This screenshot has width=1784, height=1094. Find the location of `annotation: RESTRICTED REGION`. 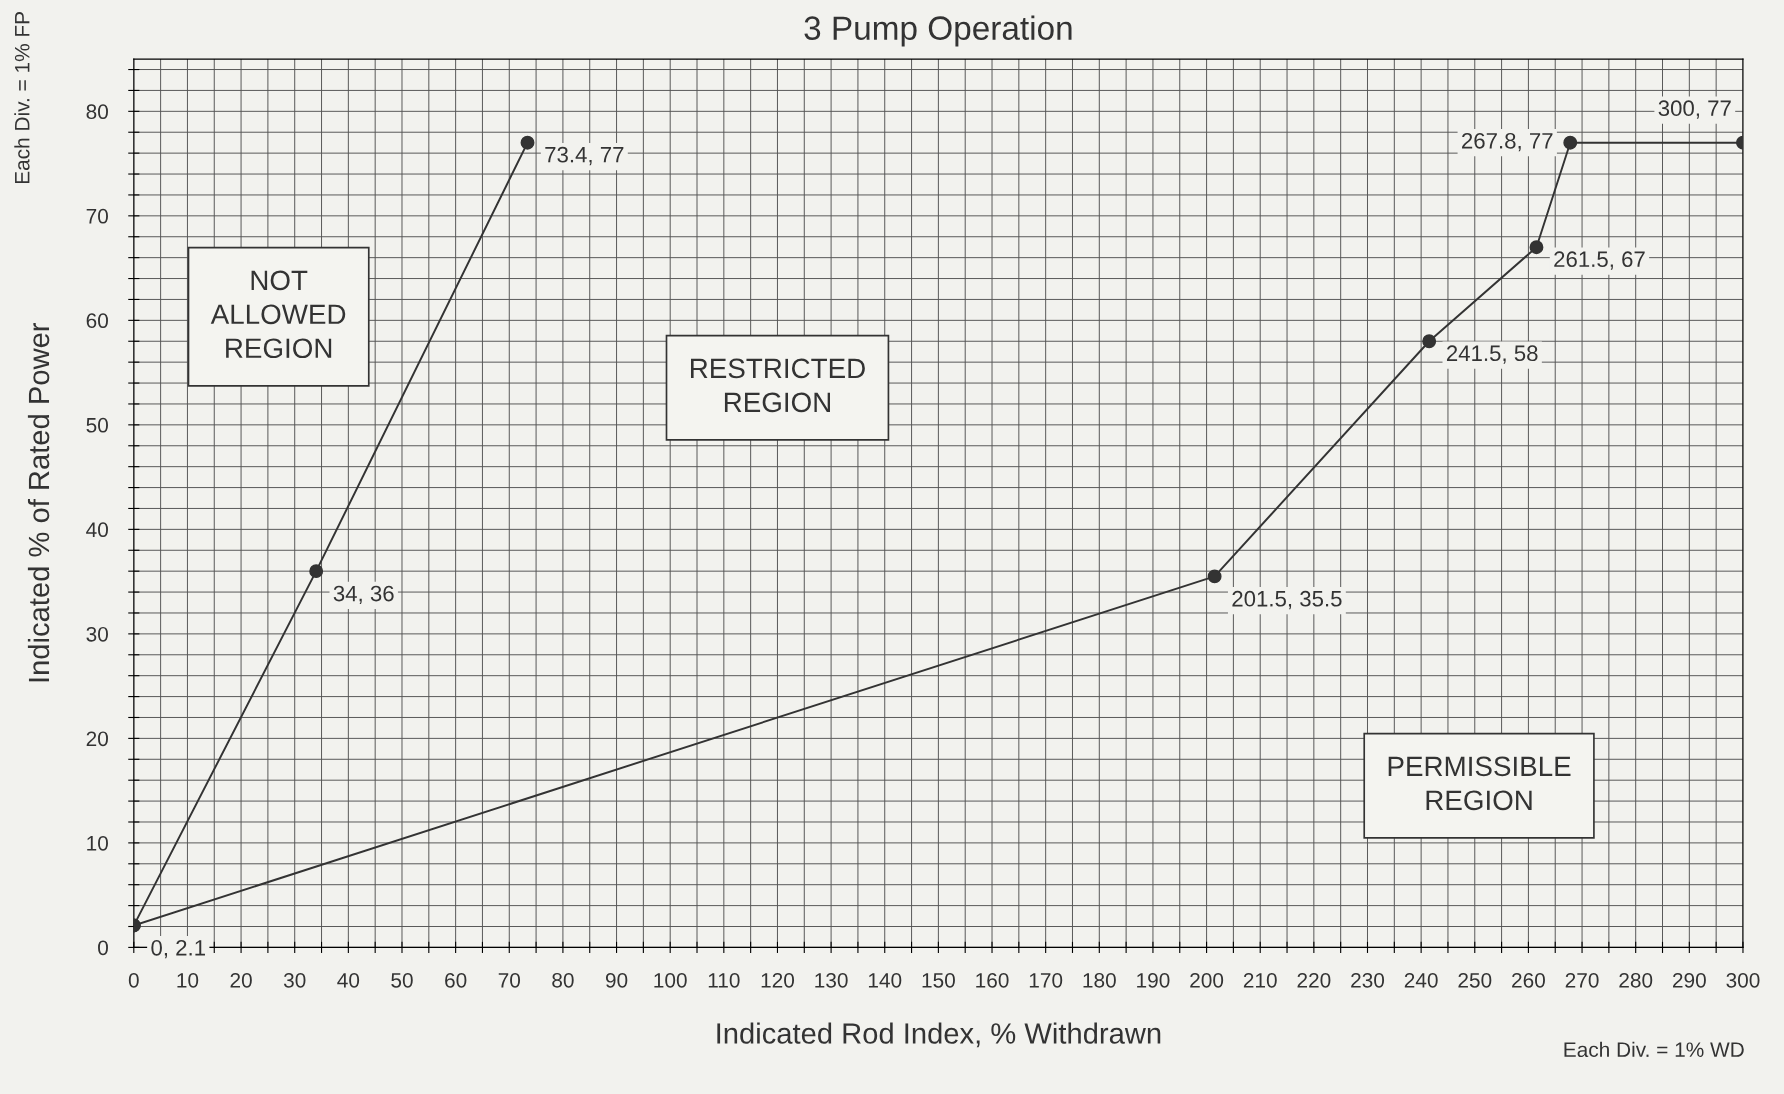

annotation: RESTRICTED REGION is located at coordinates (778, 385).